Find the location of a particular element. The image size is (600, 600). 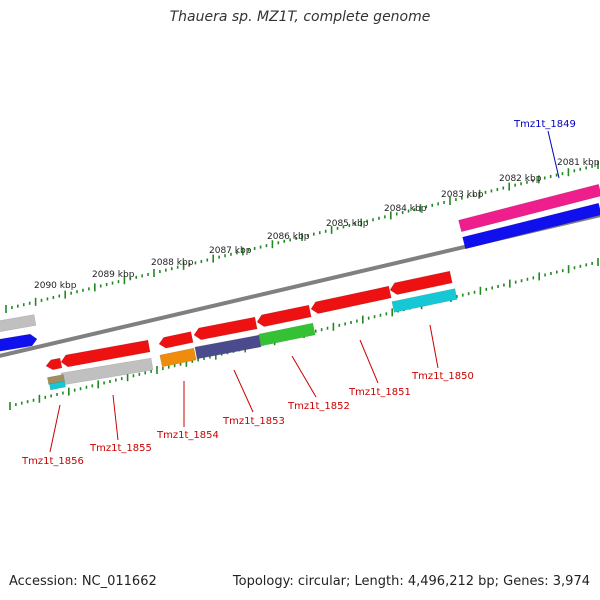

tick-label-2082: 2082 kbp is located at coordinates (520, 179).